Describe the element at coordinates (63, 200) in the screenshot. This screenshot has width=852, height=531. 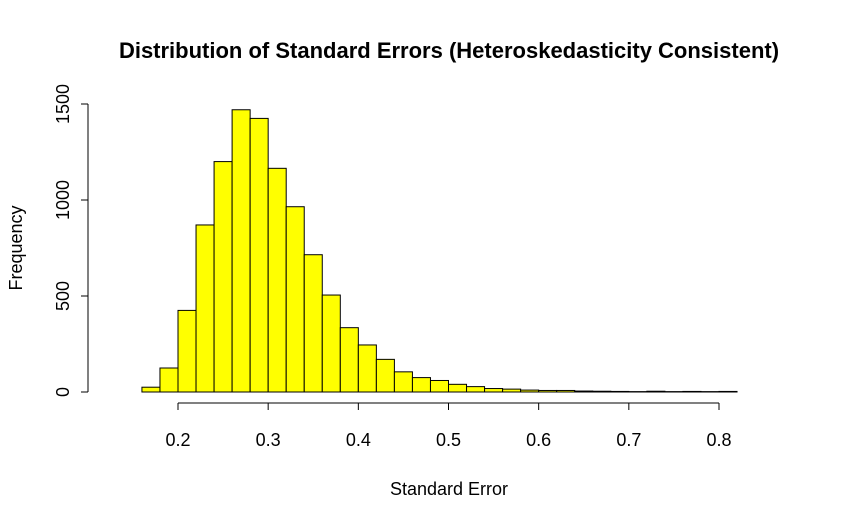
I see `y-tick-label: 1000` at that location.